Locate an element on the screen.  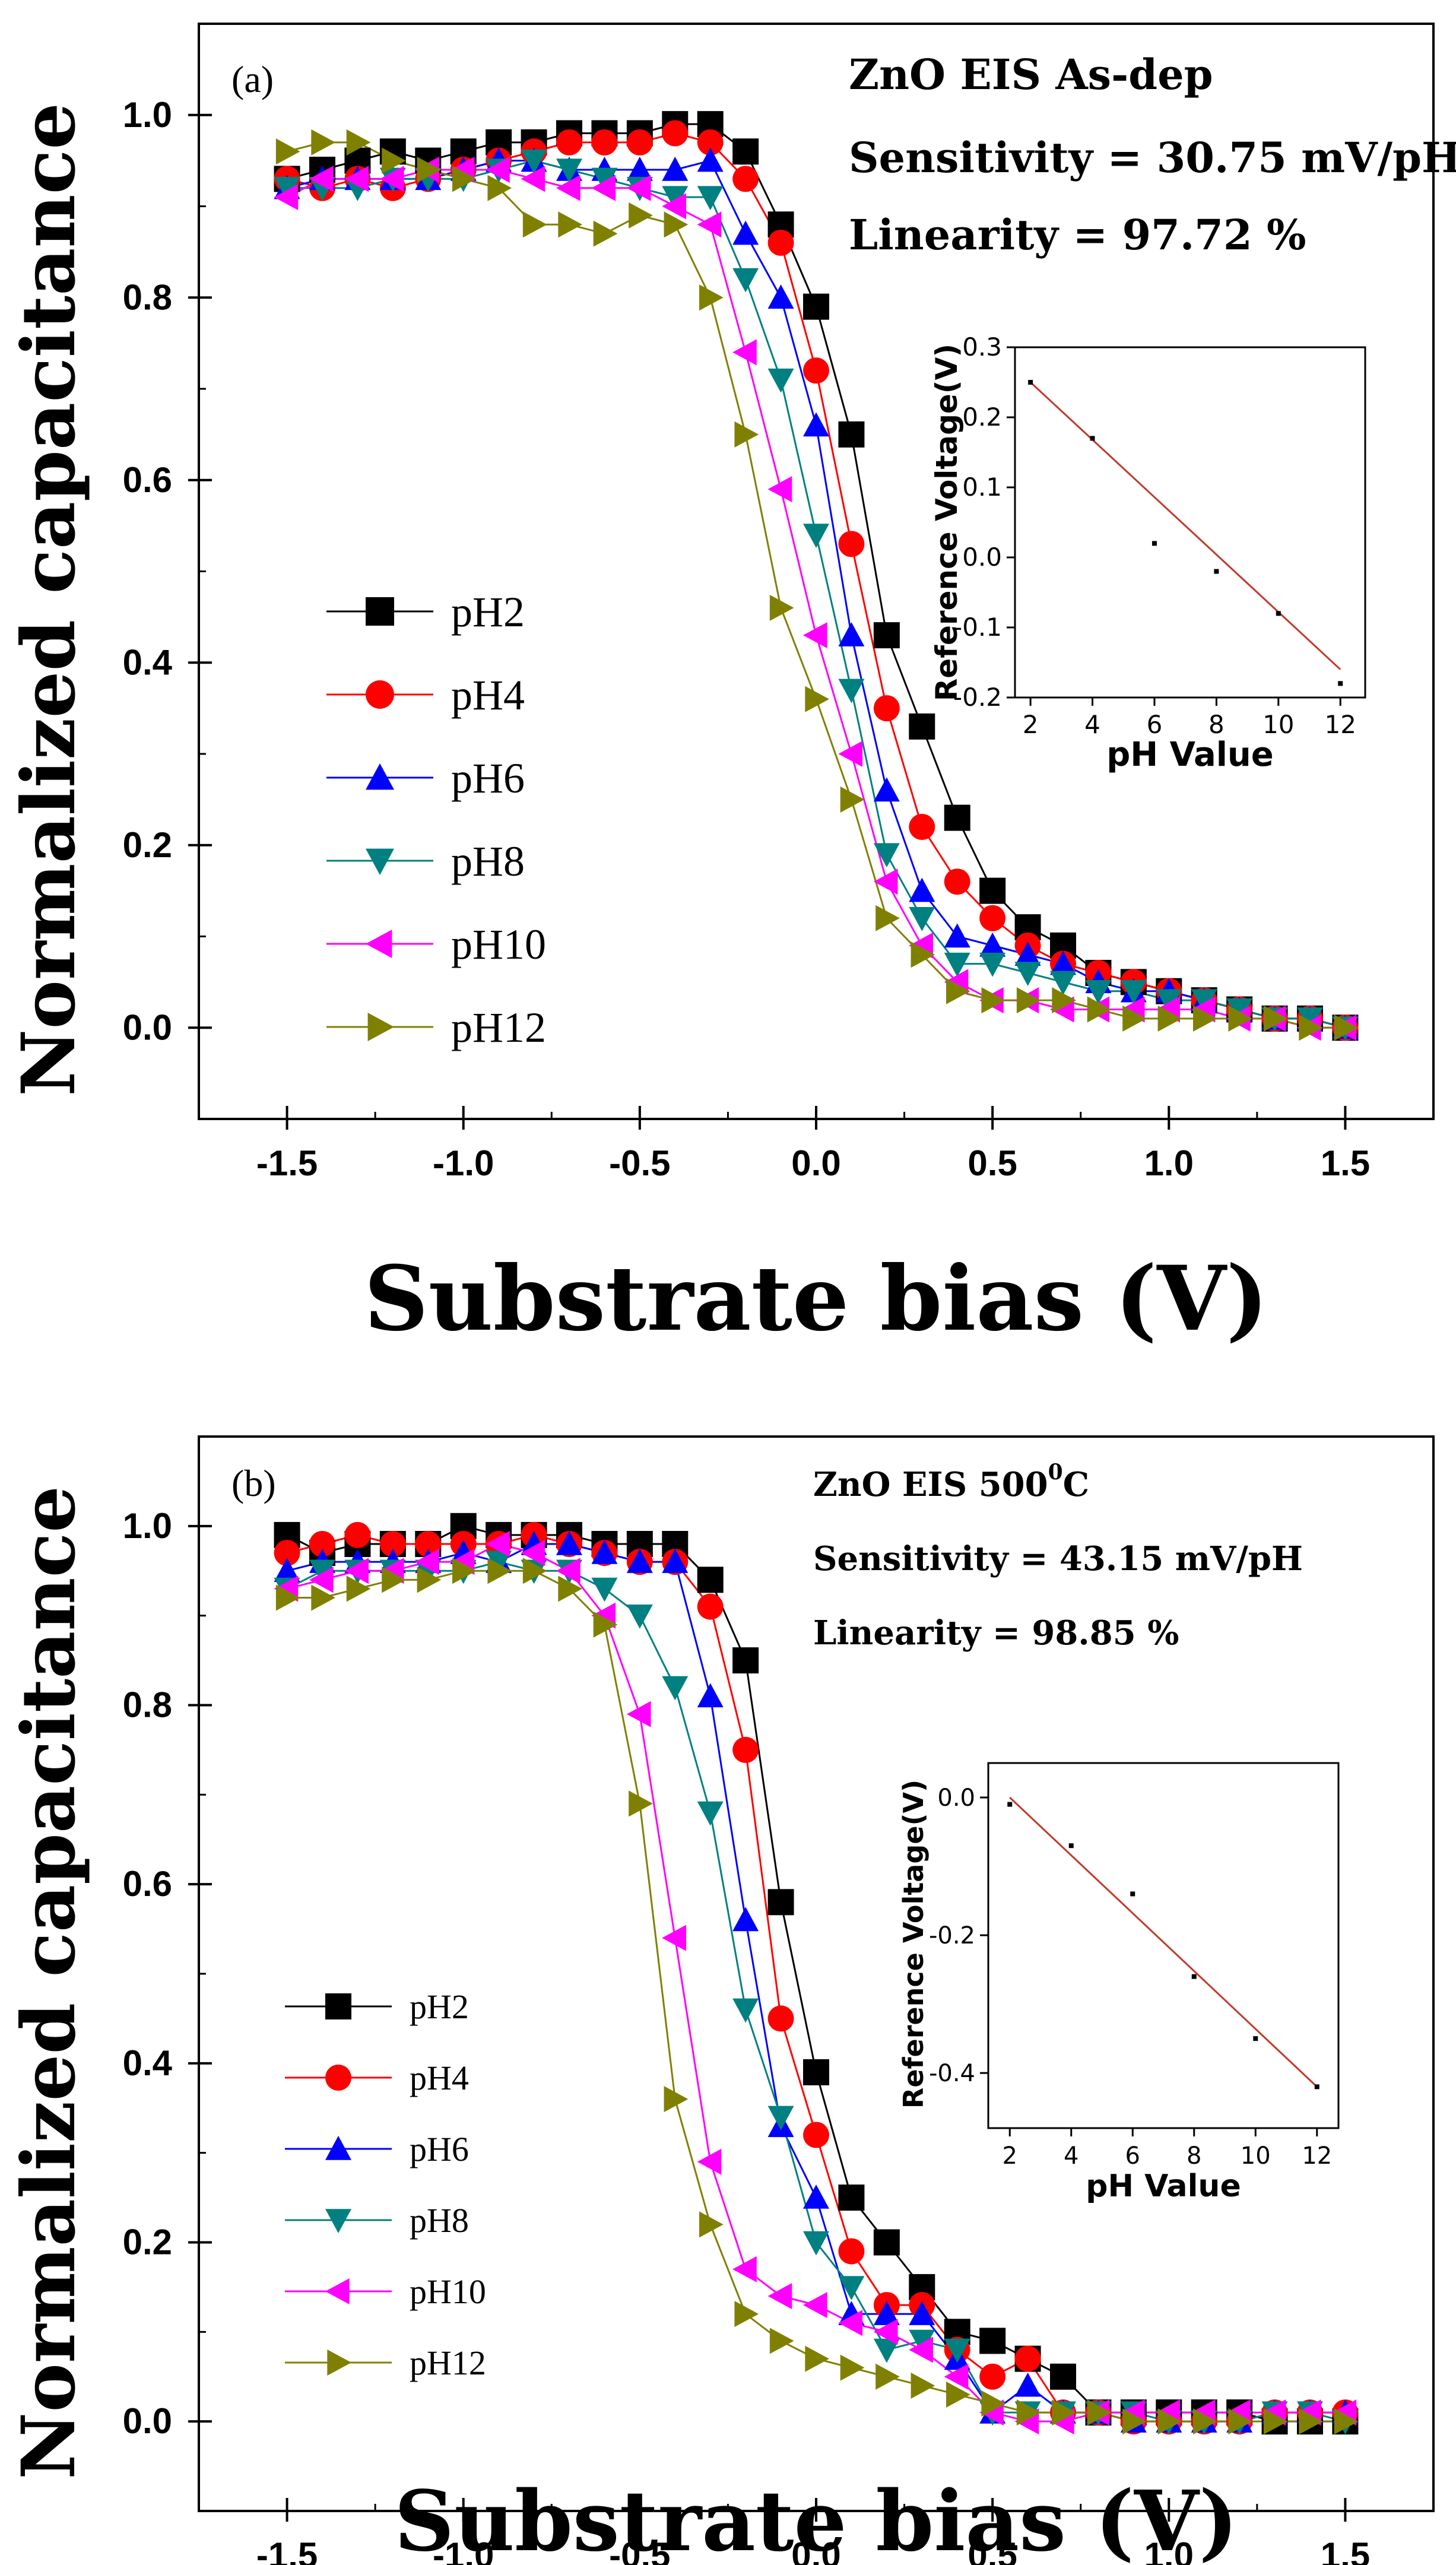
y-tick-label: 0.6 is located at coordinates (147, 480).